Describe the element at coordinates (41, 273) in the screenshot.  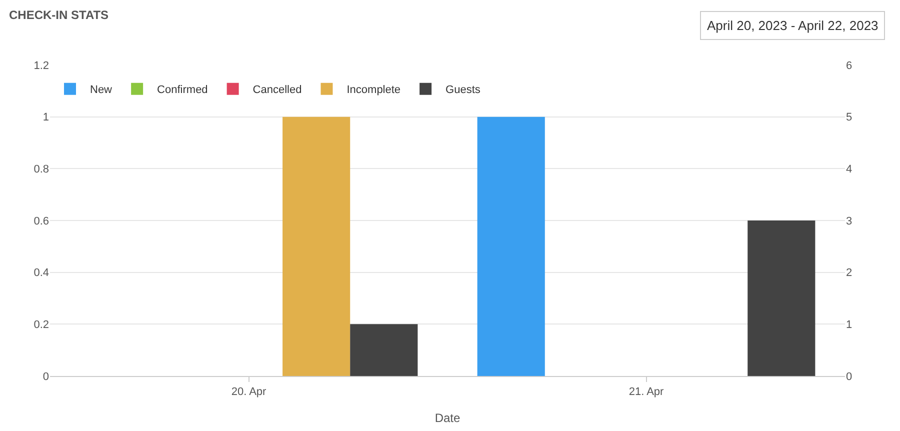
I see `y-tick-label: 0.4` at that location.